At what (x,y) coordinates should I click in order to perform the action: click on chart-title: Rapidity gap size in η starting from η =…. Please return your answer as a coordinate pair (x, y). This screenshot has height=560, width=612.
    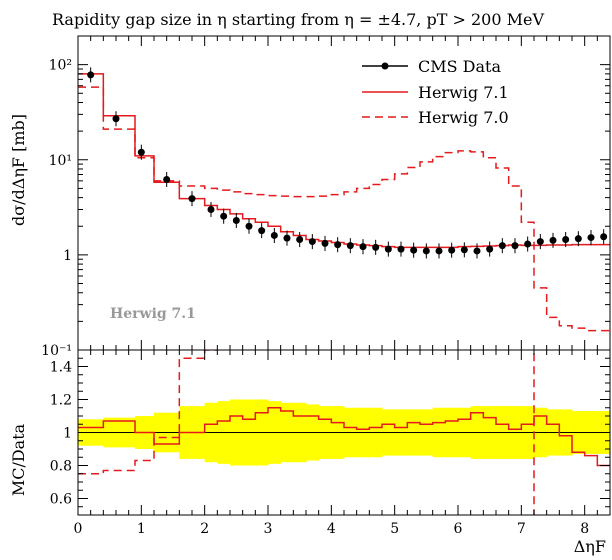
    Looking at the image, I should click on (298, 19).